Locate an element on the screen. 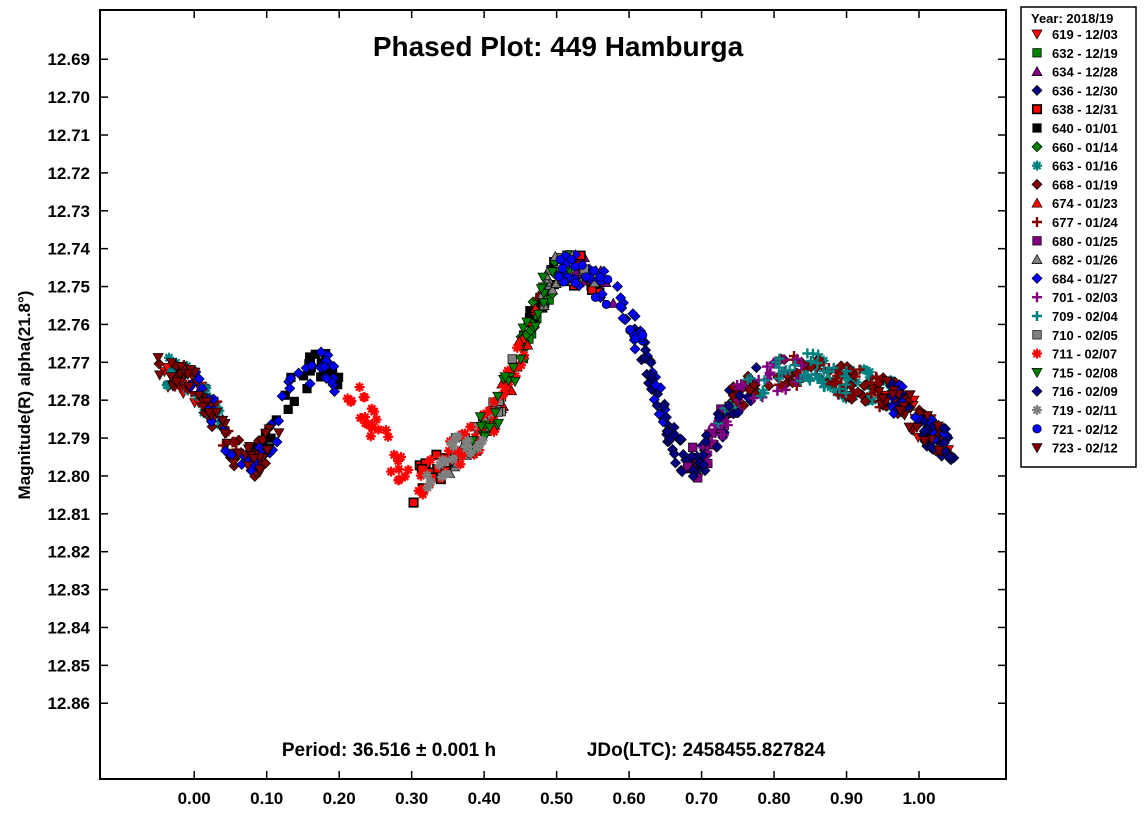 Image resolution: width=1146 pixels, height=828 pixels. legend-entry-label: 716 - 02/09 is located at coordinates (1085, 391).